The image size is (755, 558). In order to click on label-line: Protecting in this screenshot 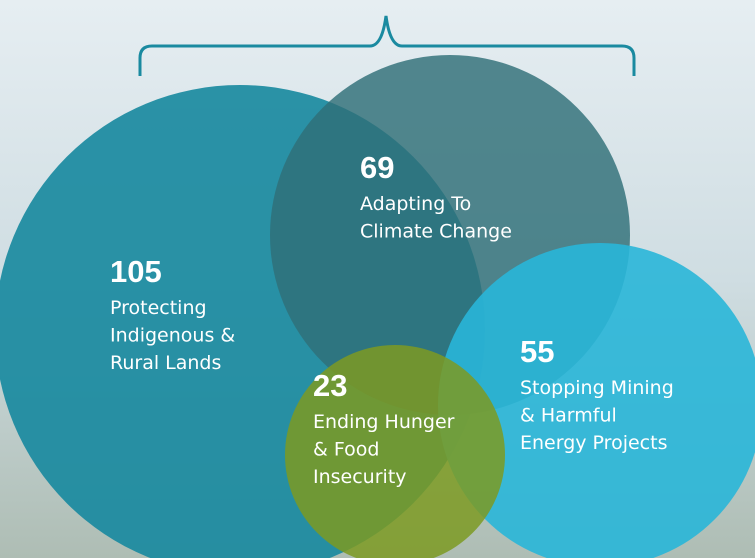, I will do `click(158, 308)`.